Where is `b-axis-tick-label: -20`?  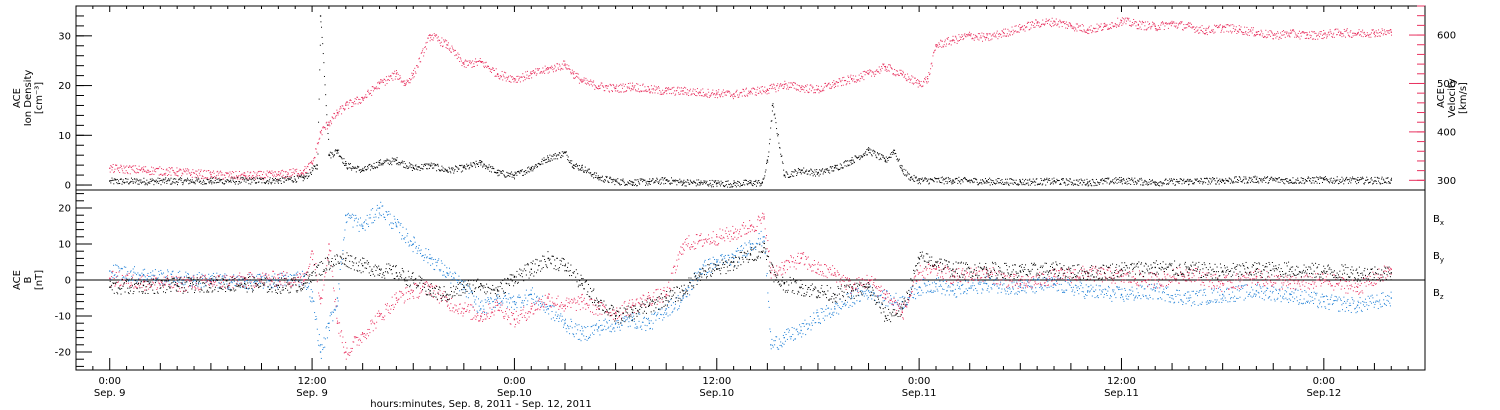 b-axis-tick-label: -20 is located at coordinates (63, 353).